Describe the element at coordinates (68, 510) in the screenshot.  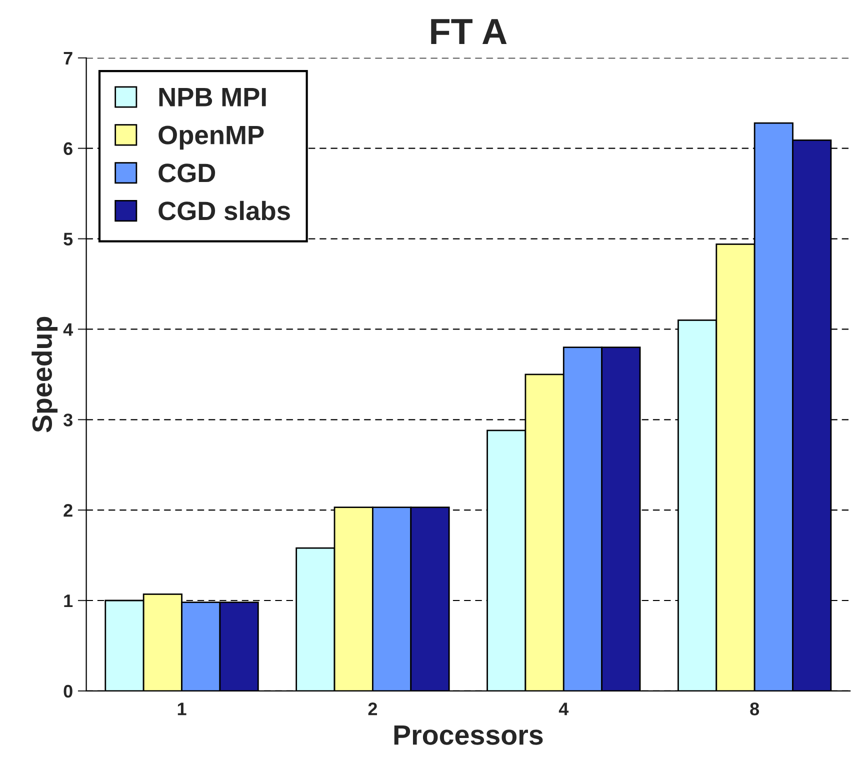
I see `y-tick-label: 2` at that location.